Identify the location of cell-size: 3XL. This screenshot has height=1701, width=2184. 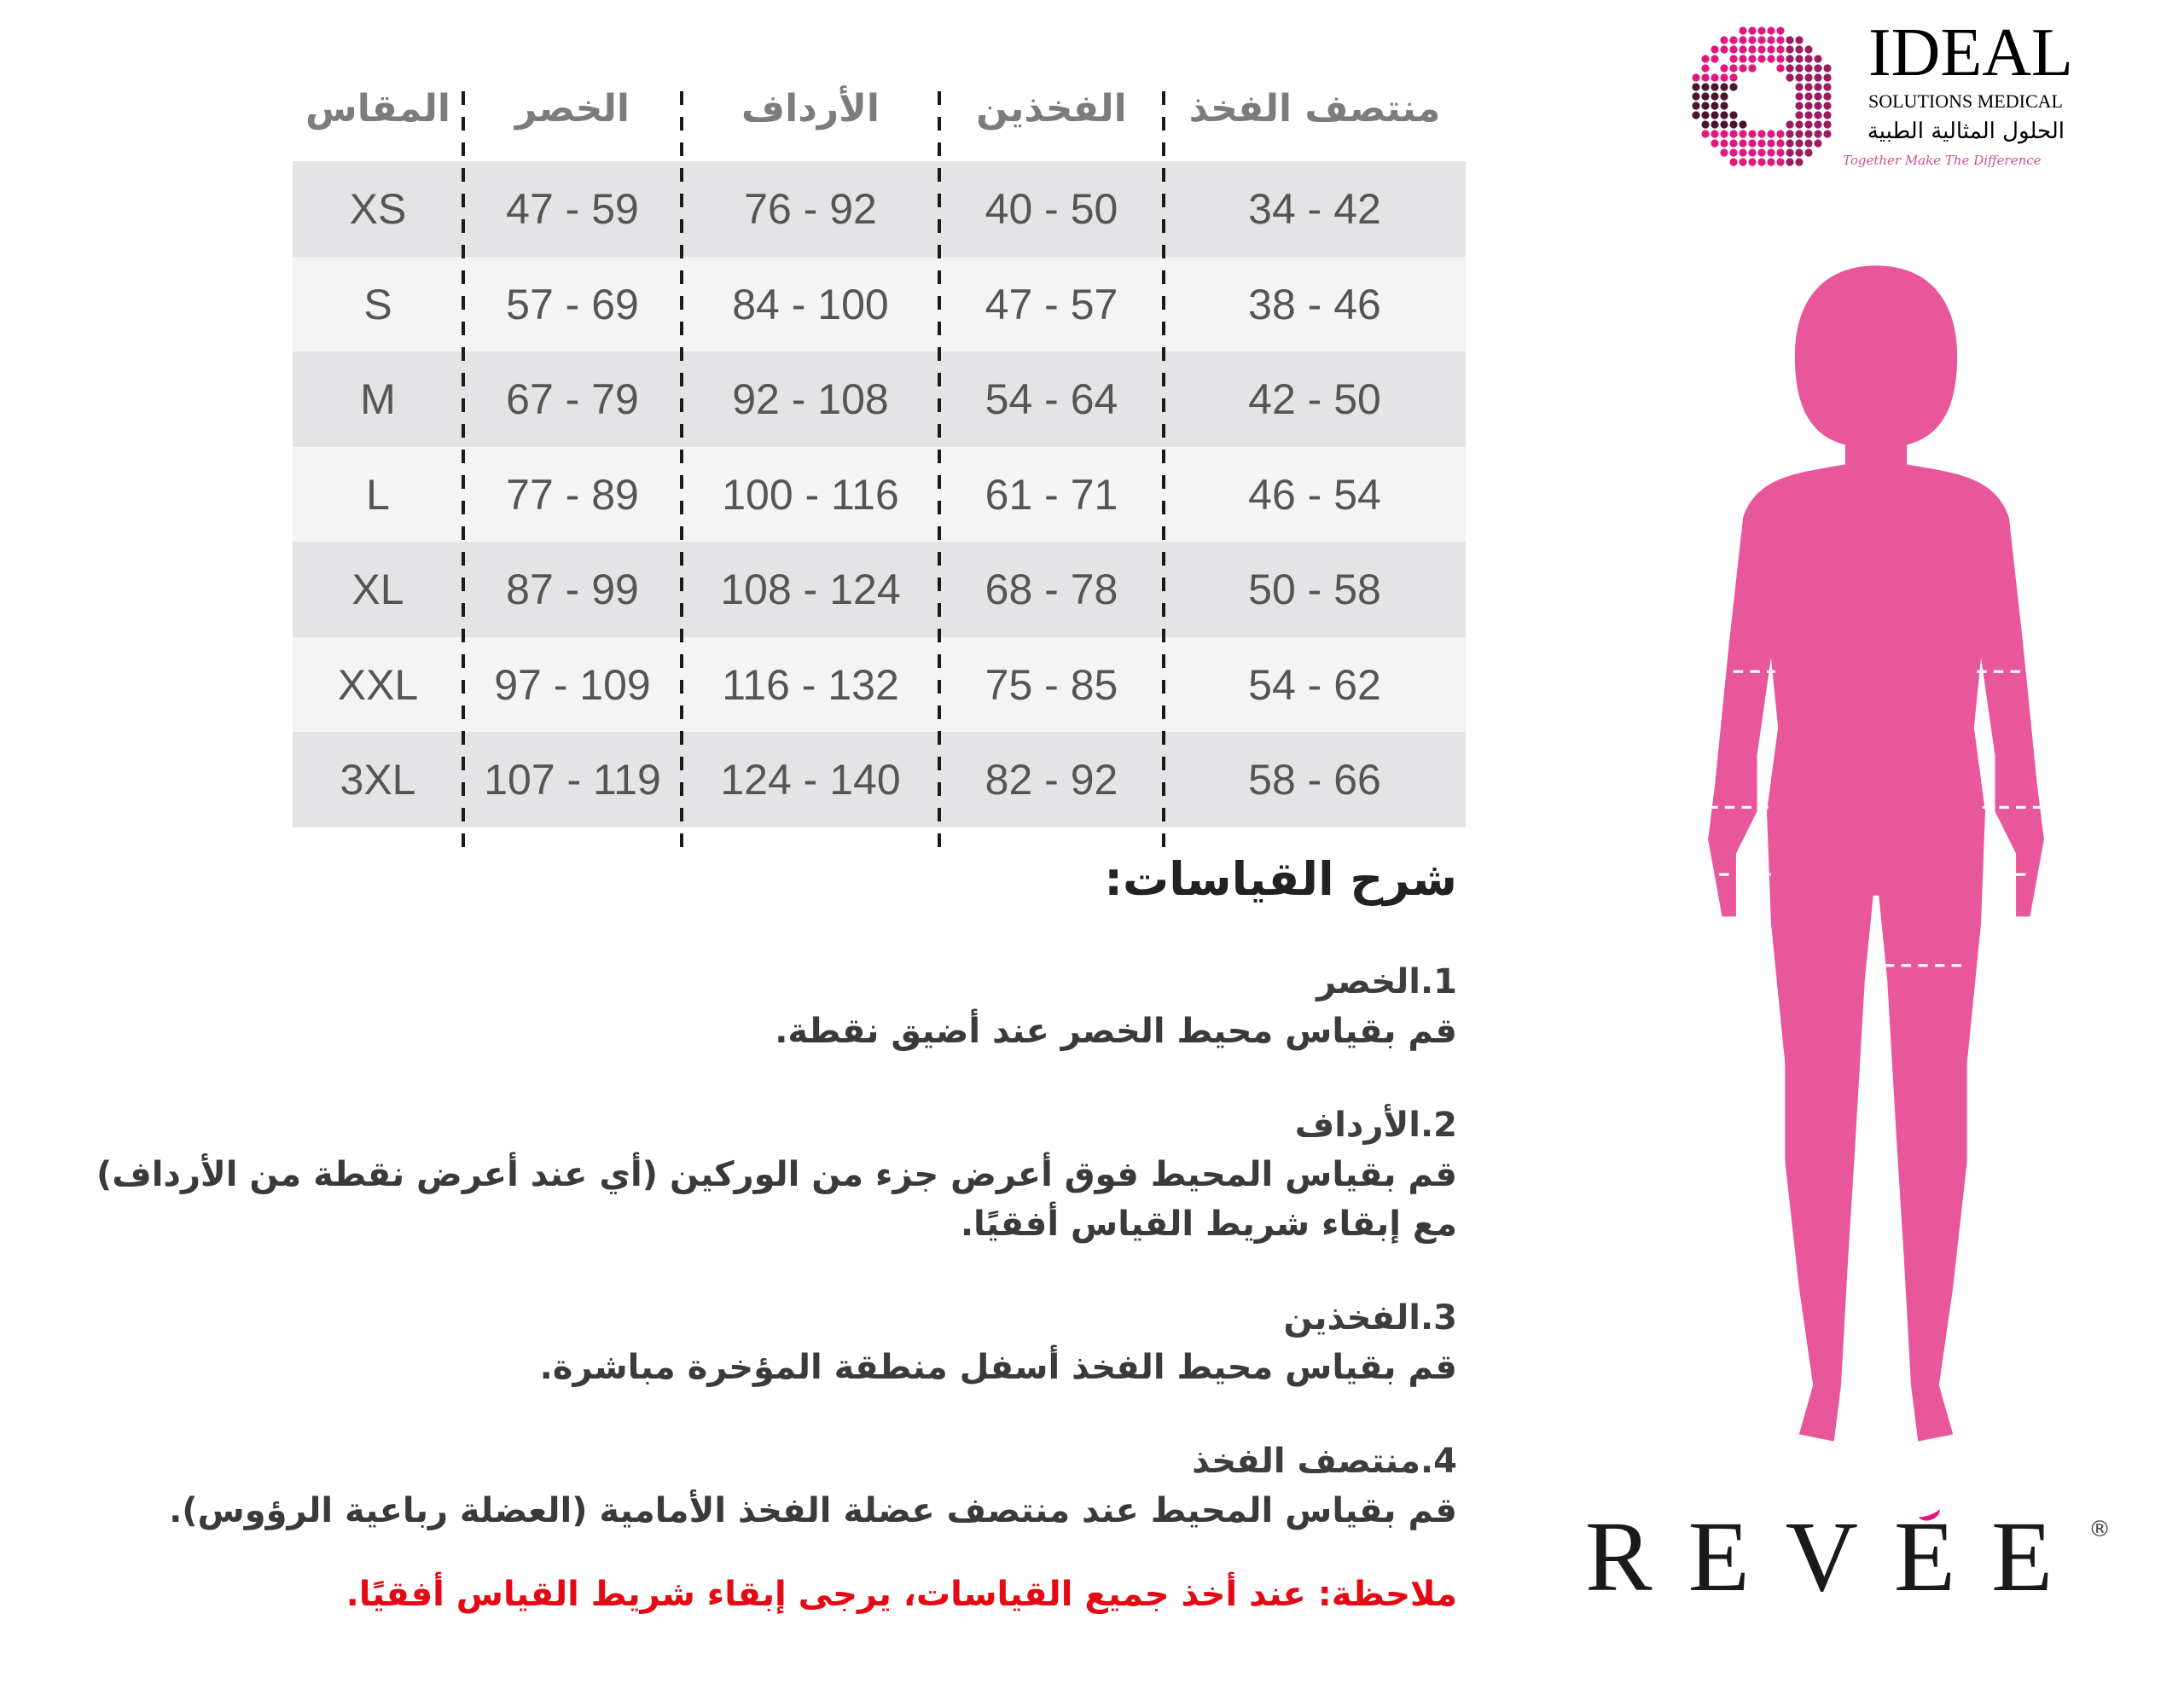
(378, 780).